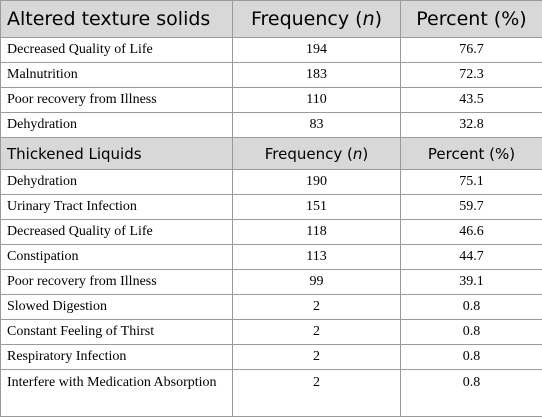 The image size is (542, 417). Describe the element at coordinates (471, 182) in the screenshot. I see `percent-cell: 75.1` at that location.